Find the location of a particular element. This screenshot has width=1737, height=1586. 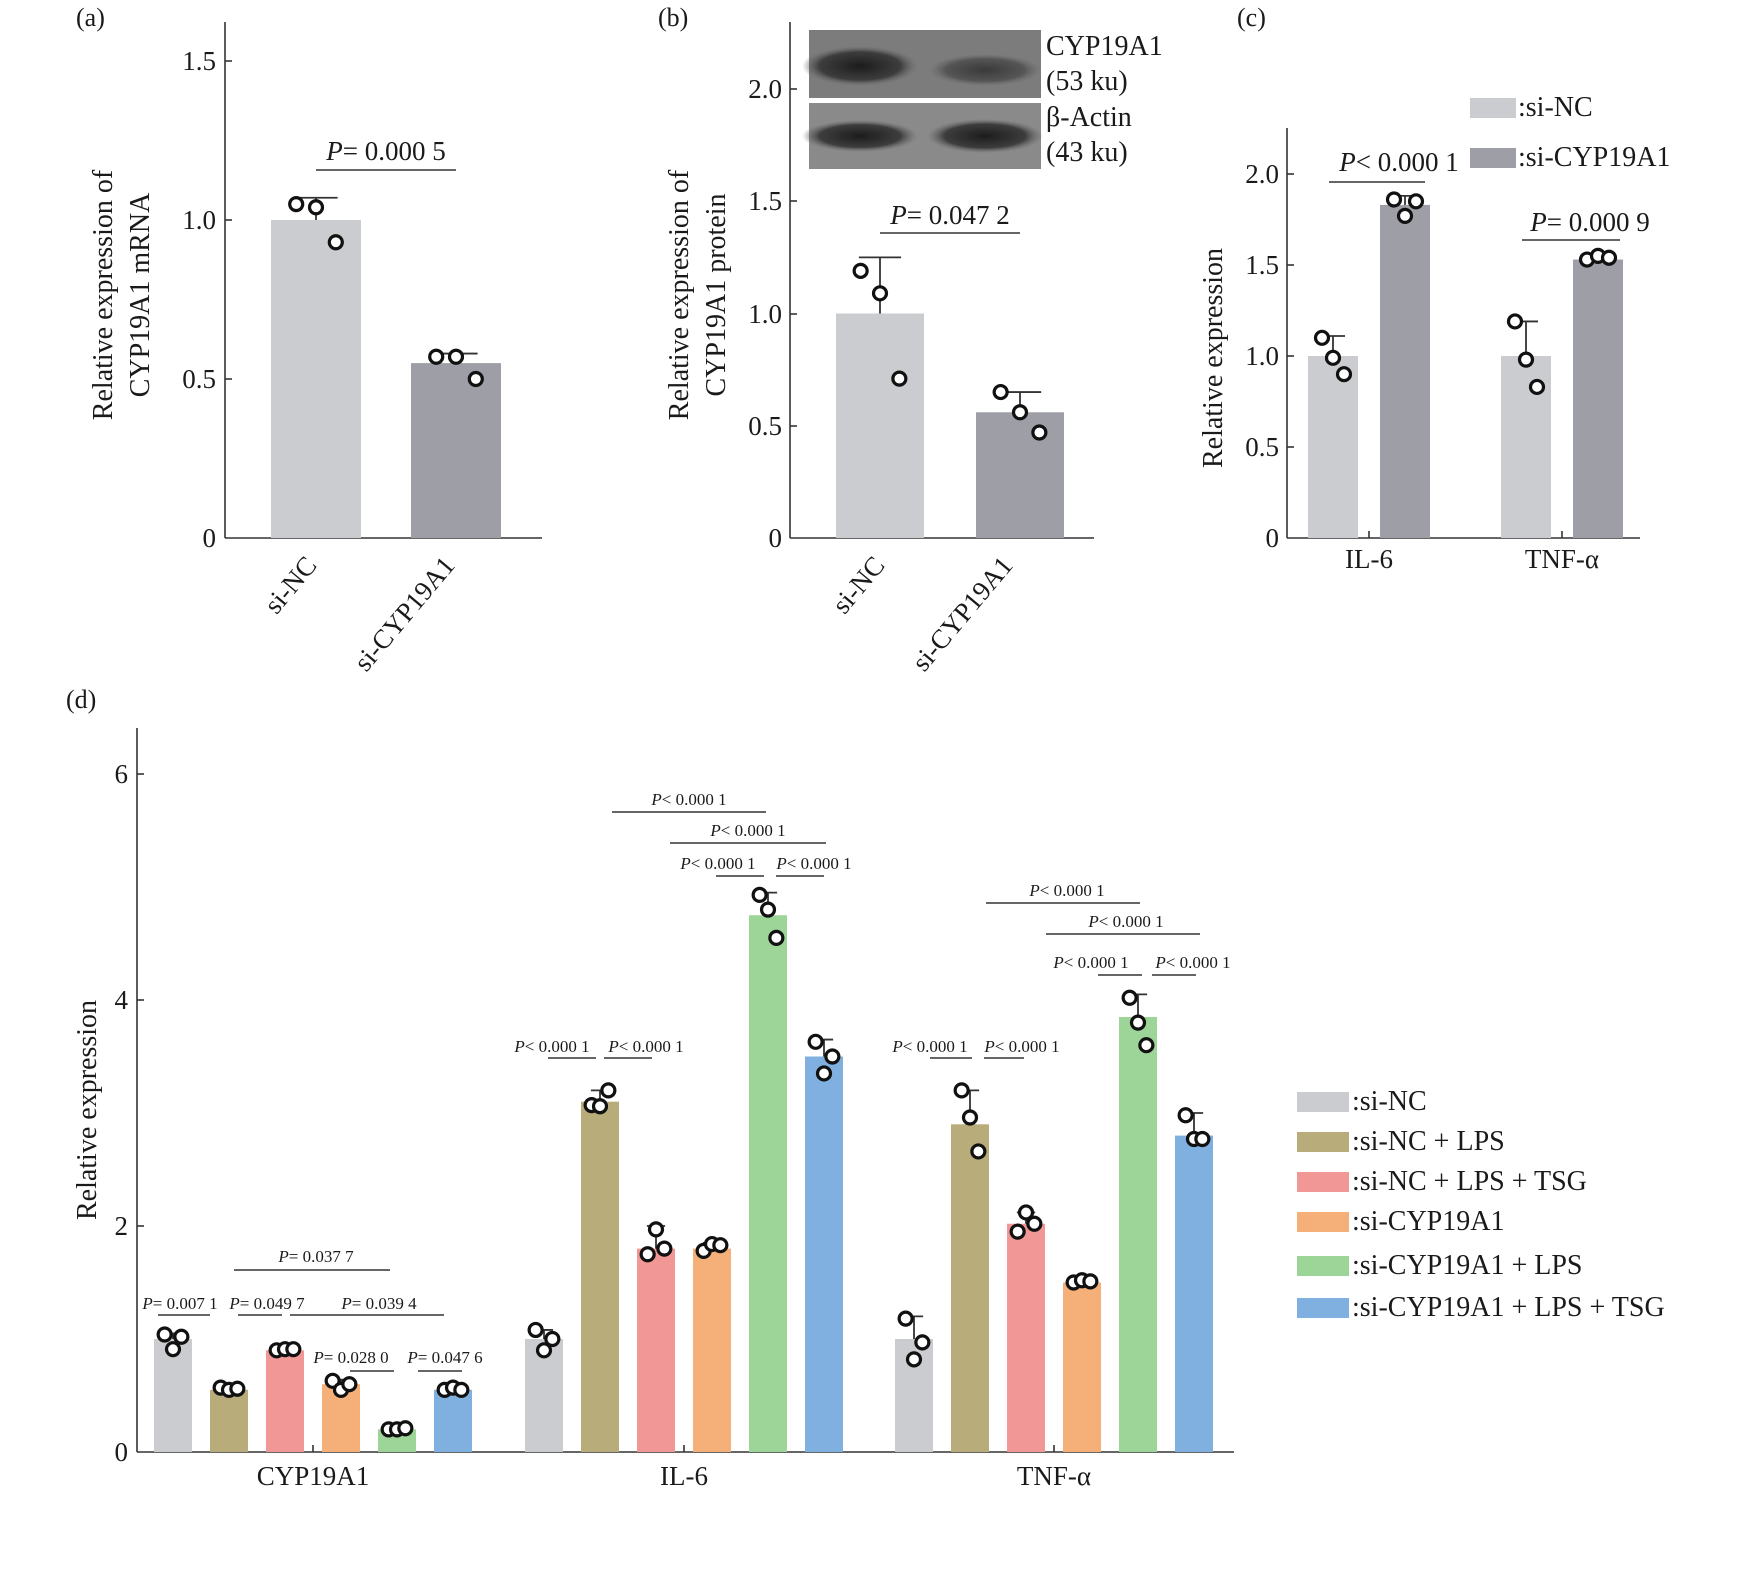

panel-c-tick-0: 0 is located at coordinates (1273, 538).